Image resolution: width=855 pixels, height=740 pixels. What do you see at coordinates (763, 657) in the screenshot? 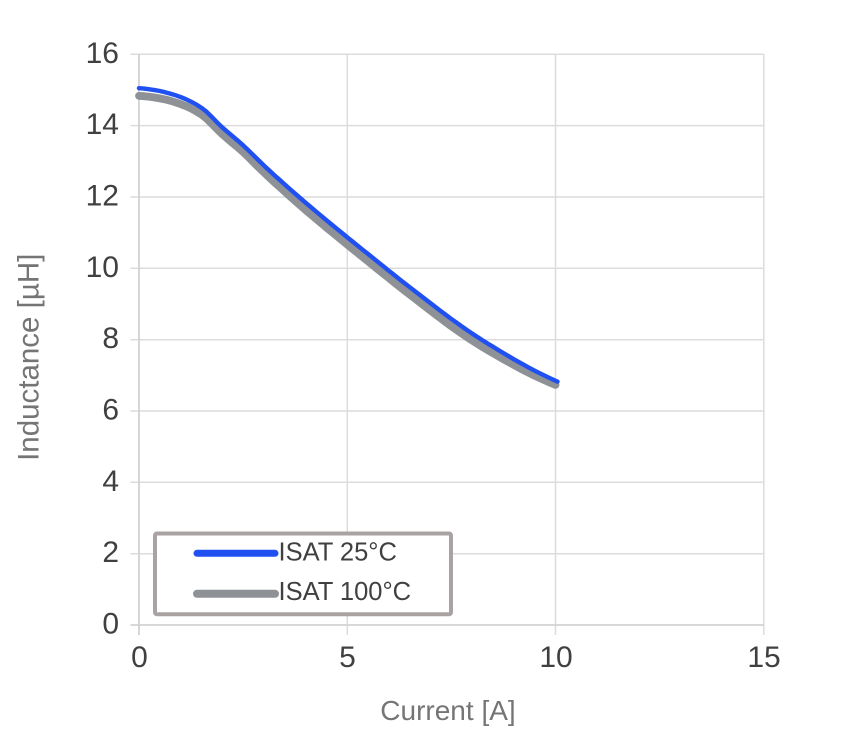
I see `svg-text: 15` at bounding box center [763, 657].